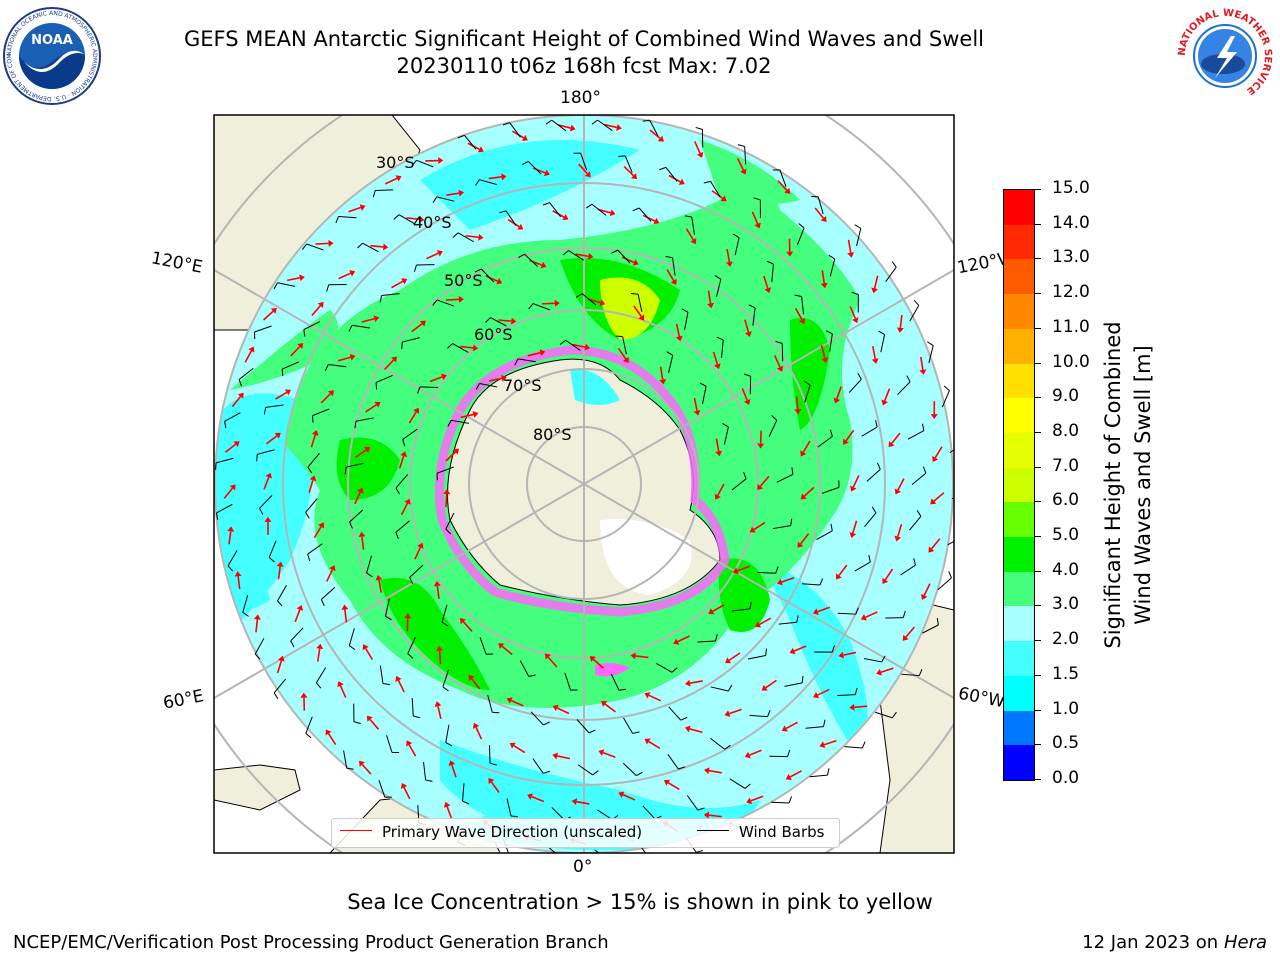  What do you see at coordinates (1071, 361) in the screenshot?
I see `colorbar-tick-label: 10.0` at bounding box center [1071, 361].